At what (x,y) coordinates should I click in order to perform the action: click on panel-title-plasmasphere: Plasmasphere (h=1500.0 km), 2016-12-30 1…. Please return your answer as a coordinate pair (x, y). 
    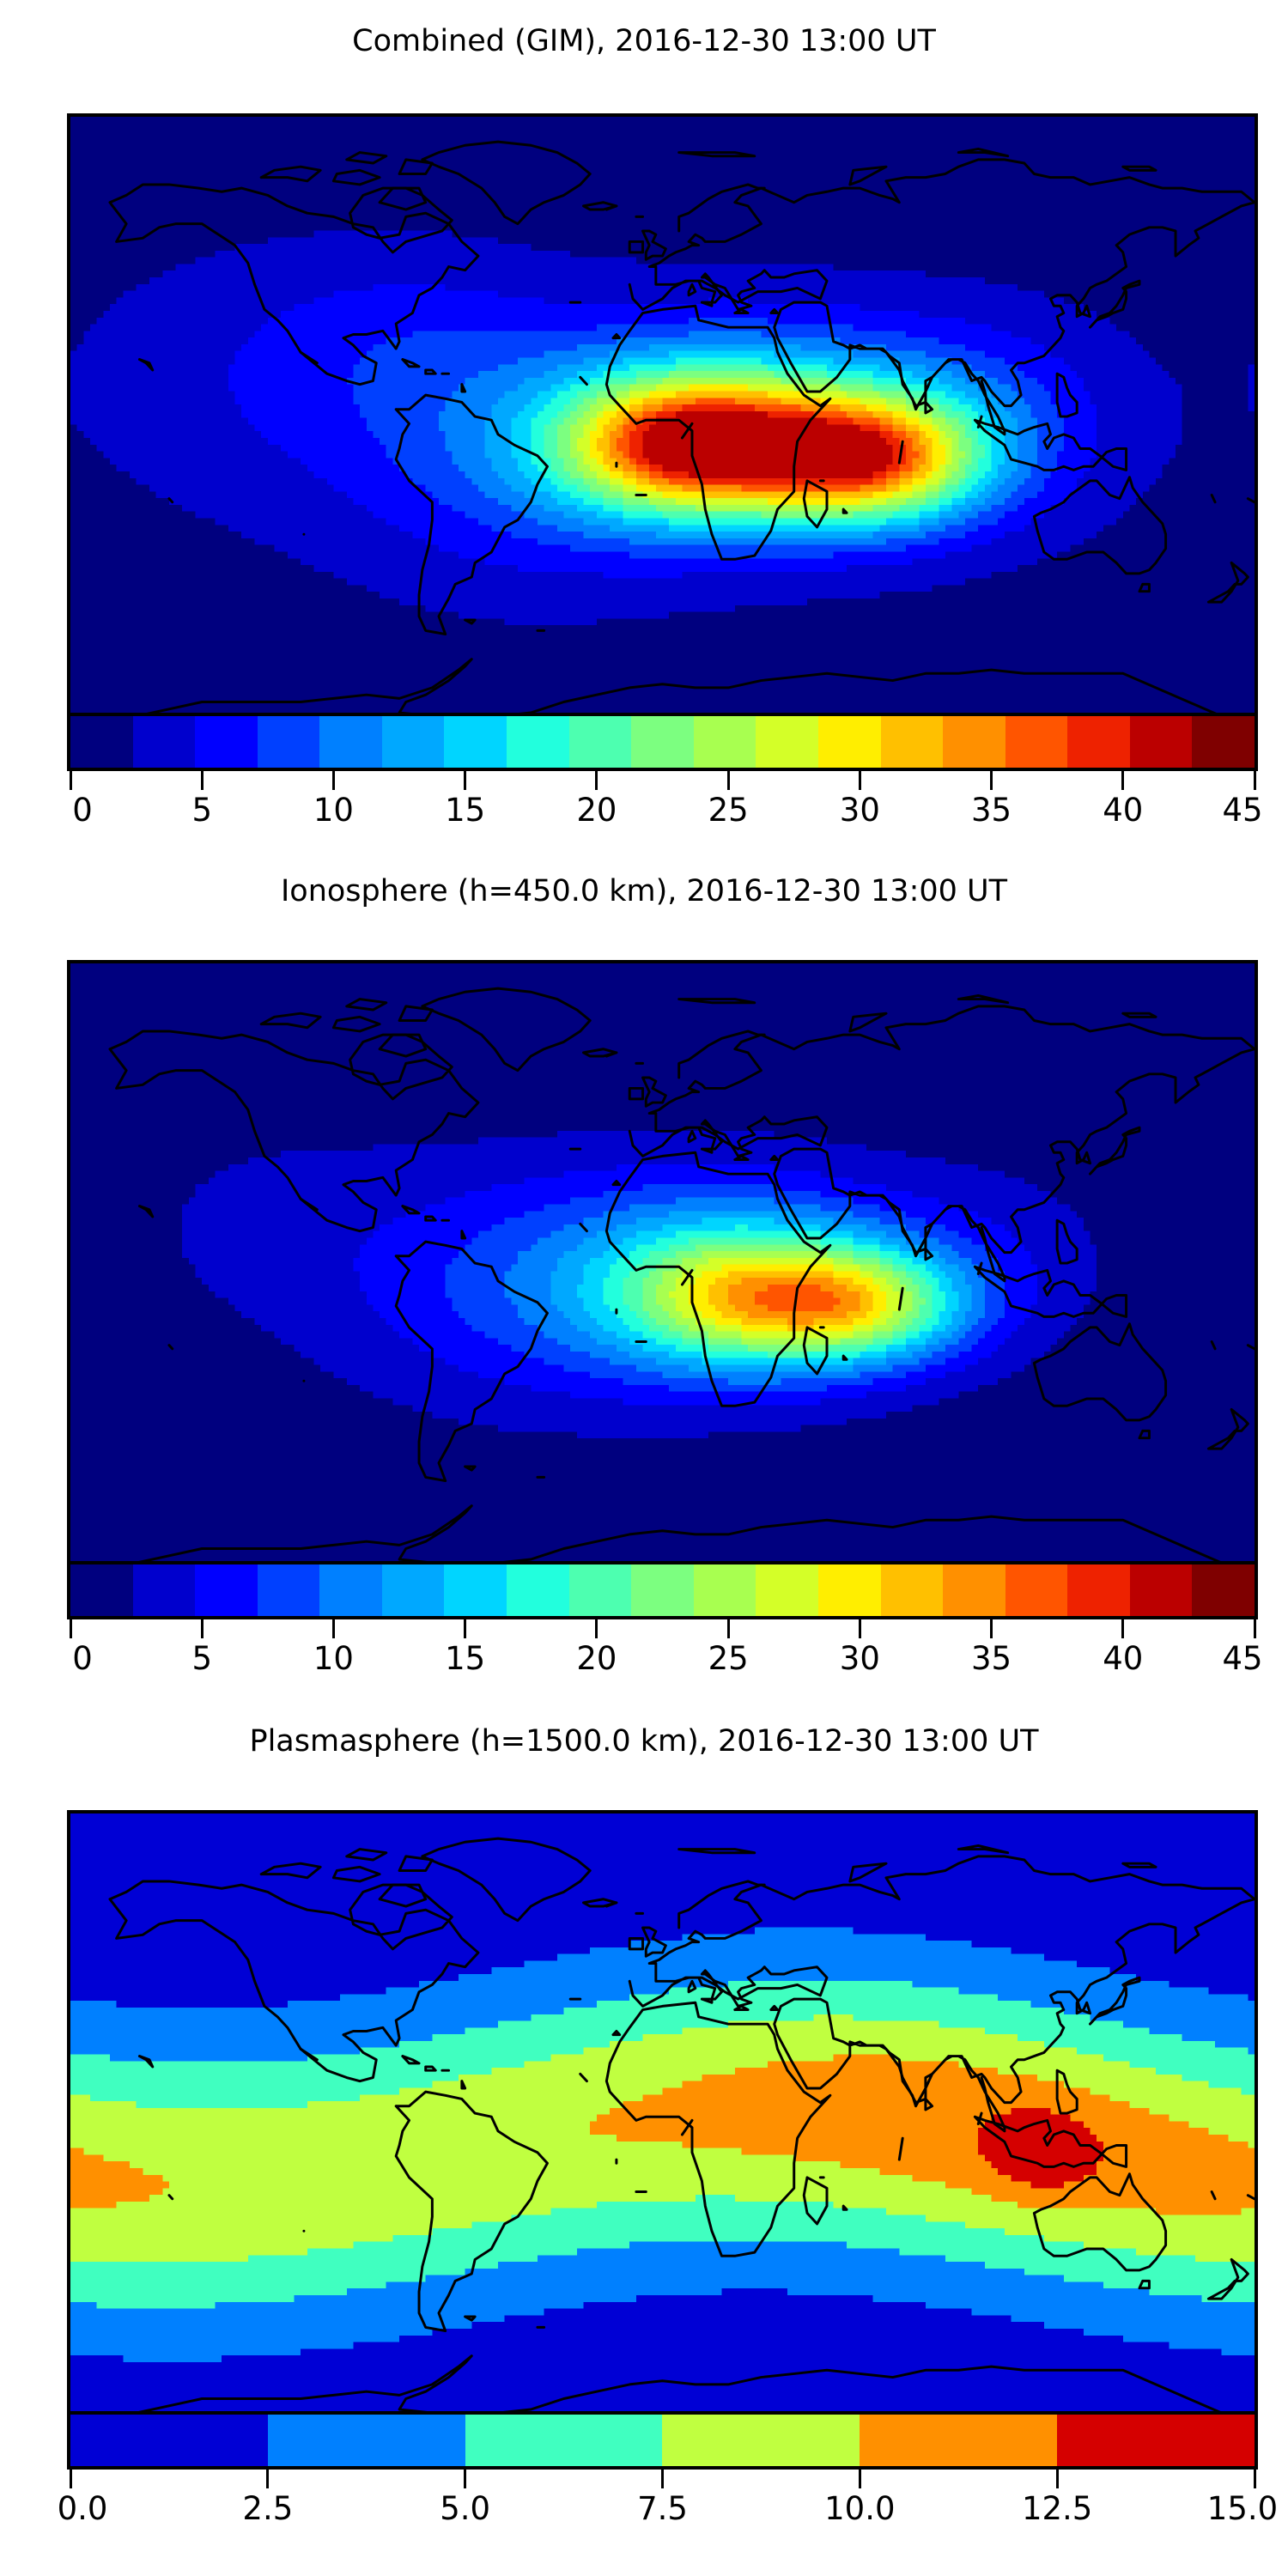
    Looking at the image, I should click on (644, 1741).